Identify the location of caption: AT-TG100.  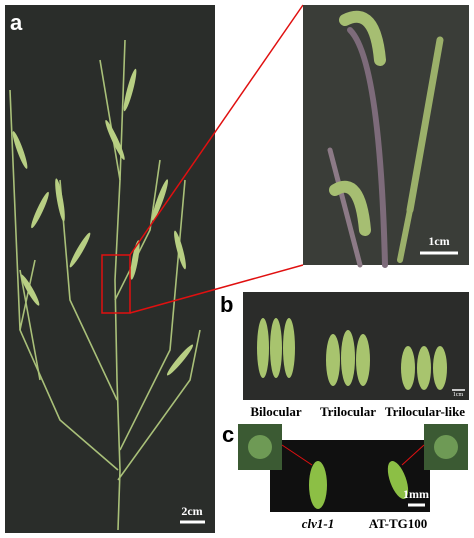
(398, 523).